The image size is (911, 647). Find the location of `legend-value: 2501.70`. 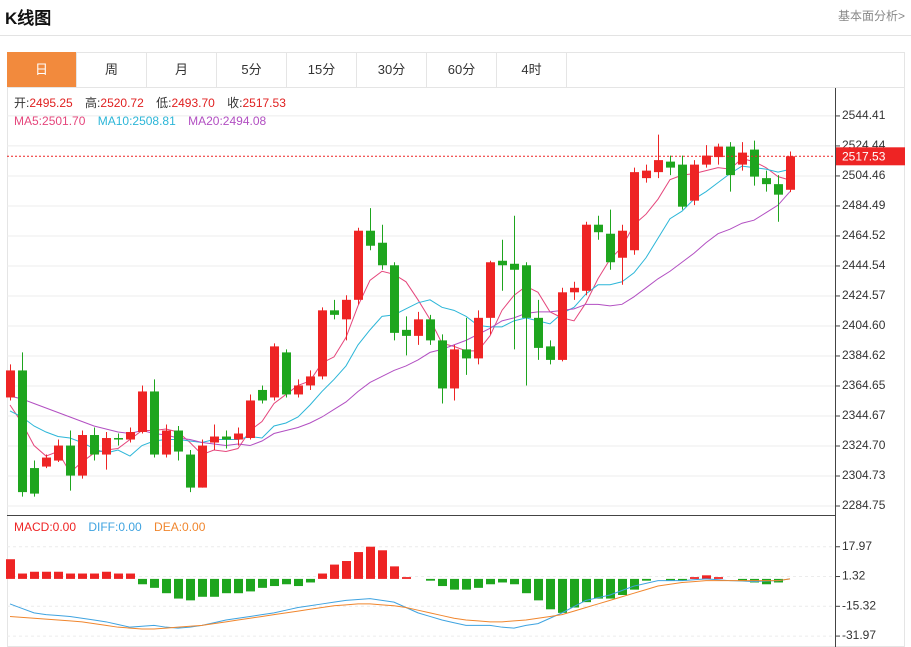

legend-value: 2501.70 is located at coordinates (64, 121).